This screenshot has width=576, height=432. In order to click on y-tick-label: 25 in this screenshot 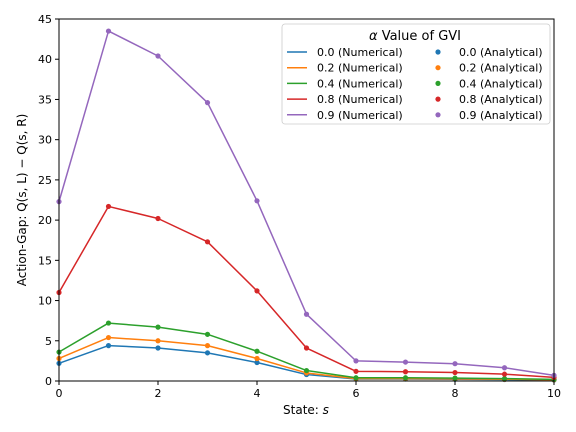, I will do `click(45, 180)`.